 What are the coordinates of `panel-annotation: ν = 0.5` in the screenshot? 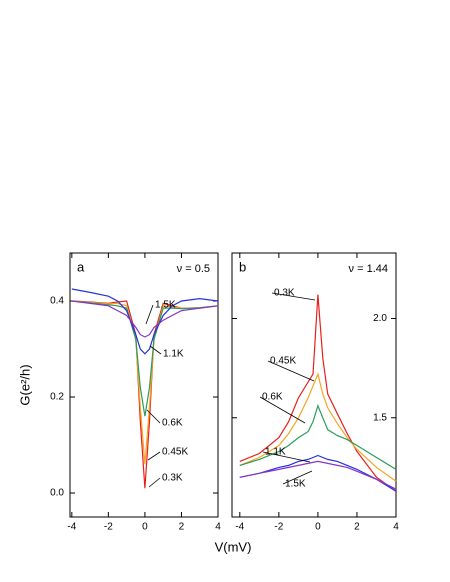 It's located at (193, 269).